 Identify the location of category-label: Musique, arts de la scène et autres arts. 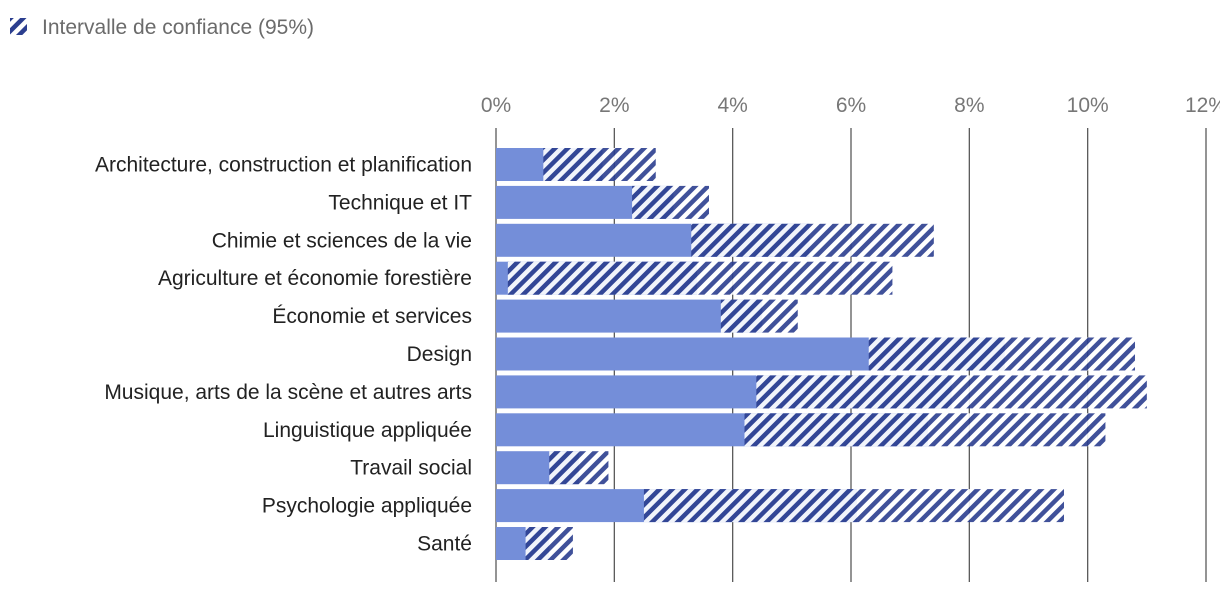
(288, 392).